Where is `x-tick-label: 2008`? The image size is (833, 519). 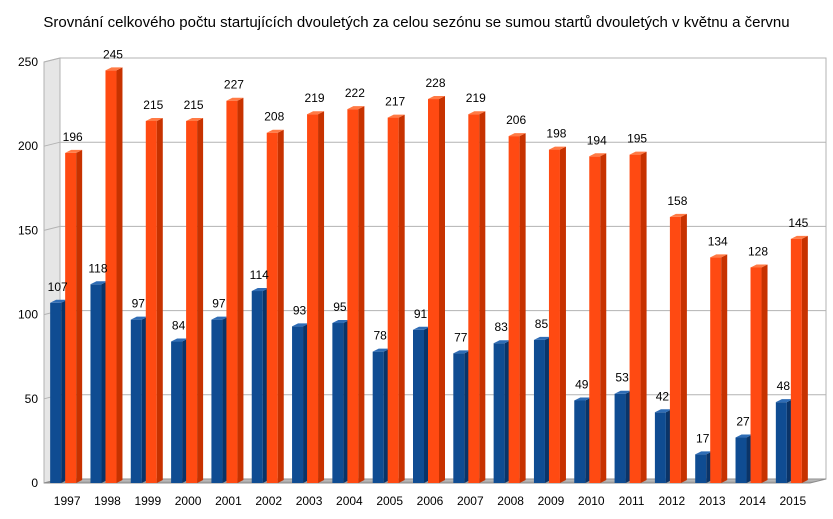
x-tick-label: 2008 is located at coordinates (510, 501).